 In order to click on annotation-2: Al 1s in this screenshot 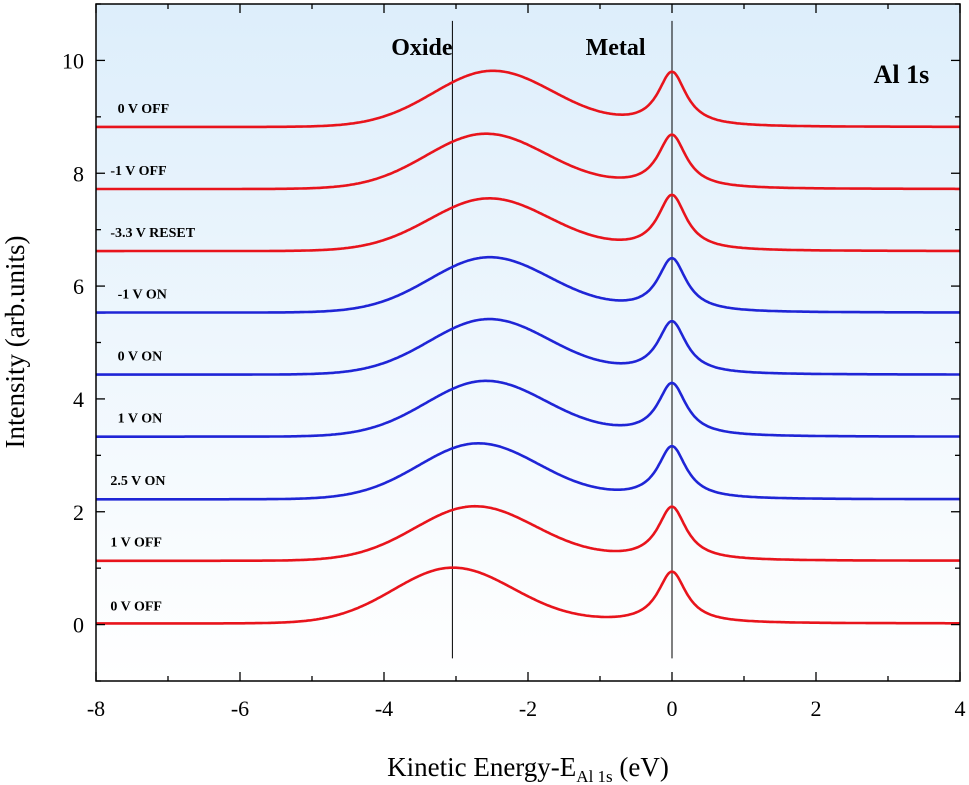, I will do `click(902, 74)`.